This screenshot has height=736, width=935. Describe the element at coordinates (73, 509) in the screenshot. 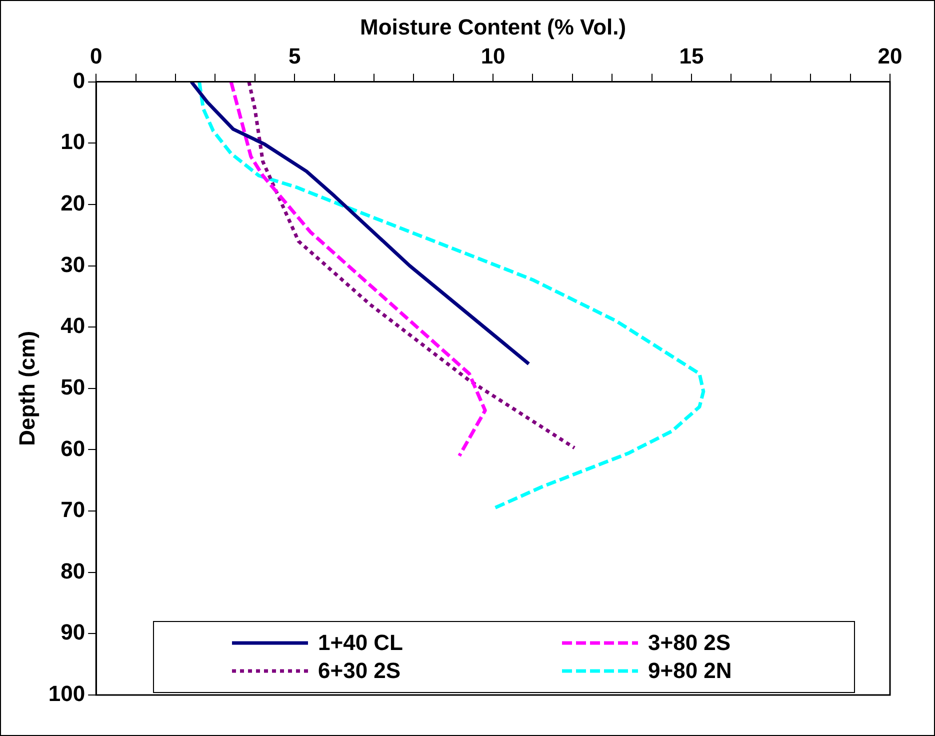

I see `y-tick-label: 70` at that location.